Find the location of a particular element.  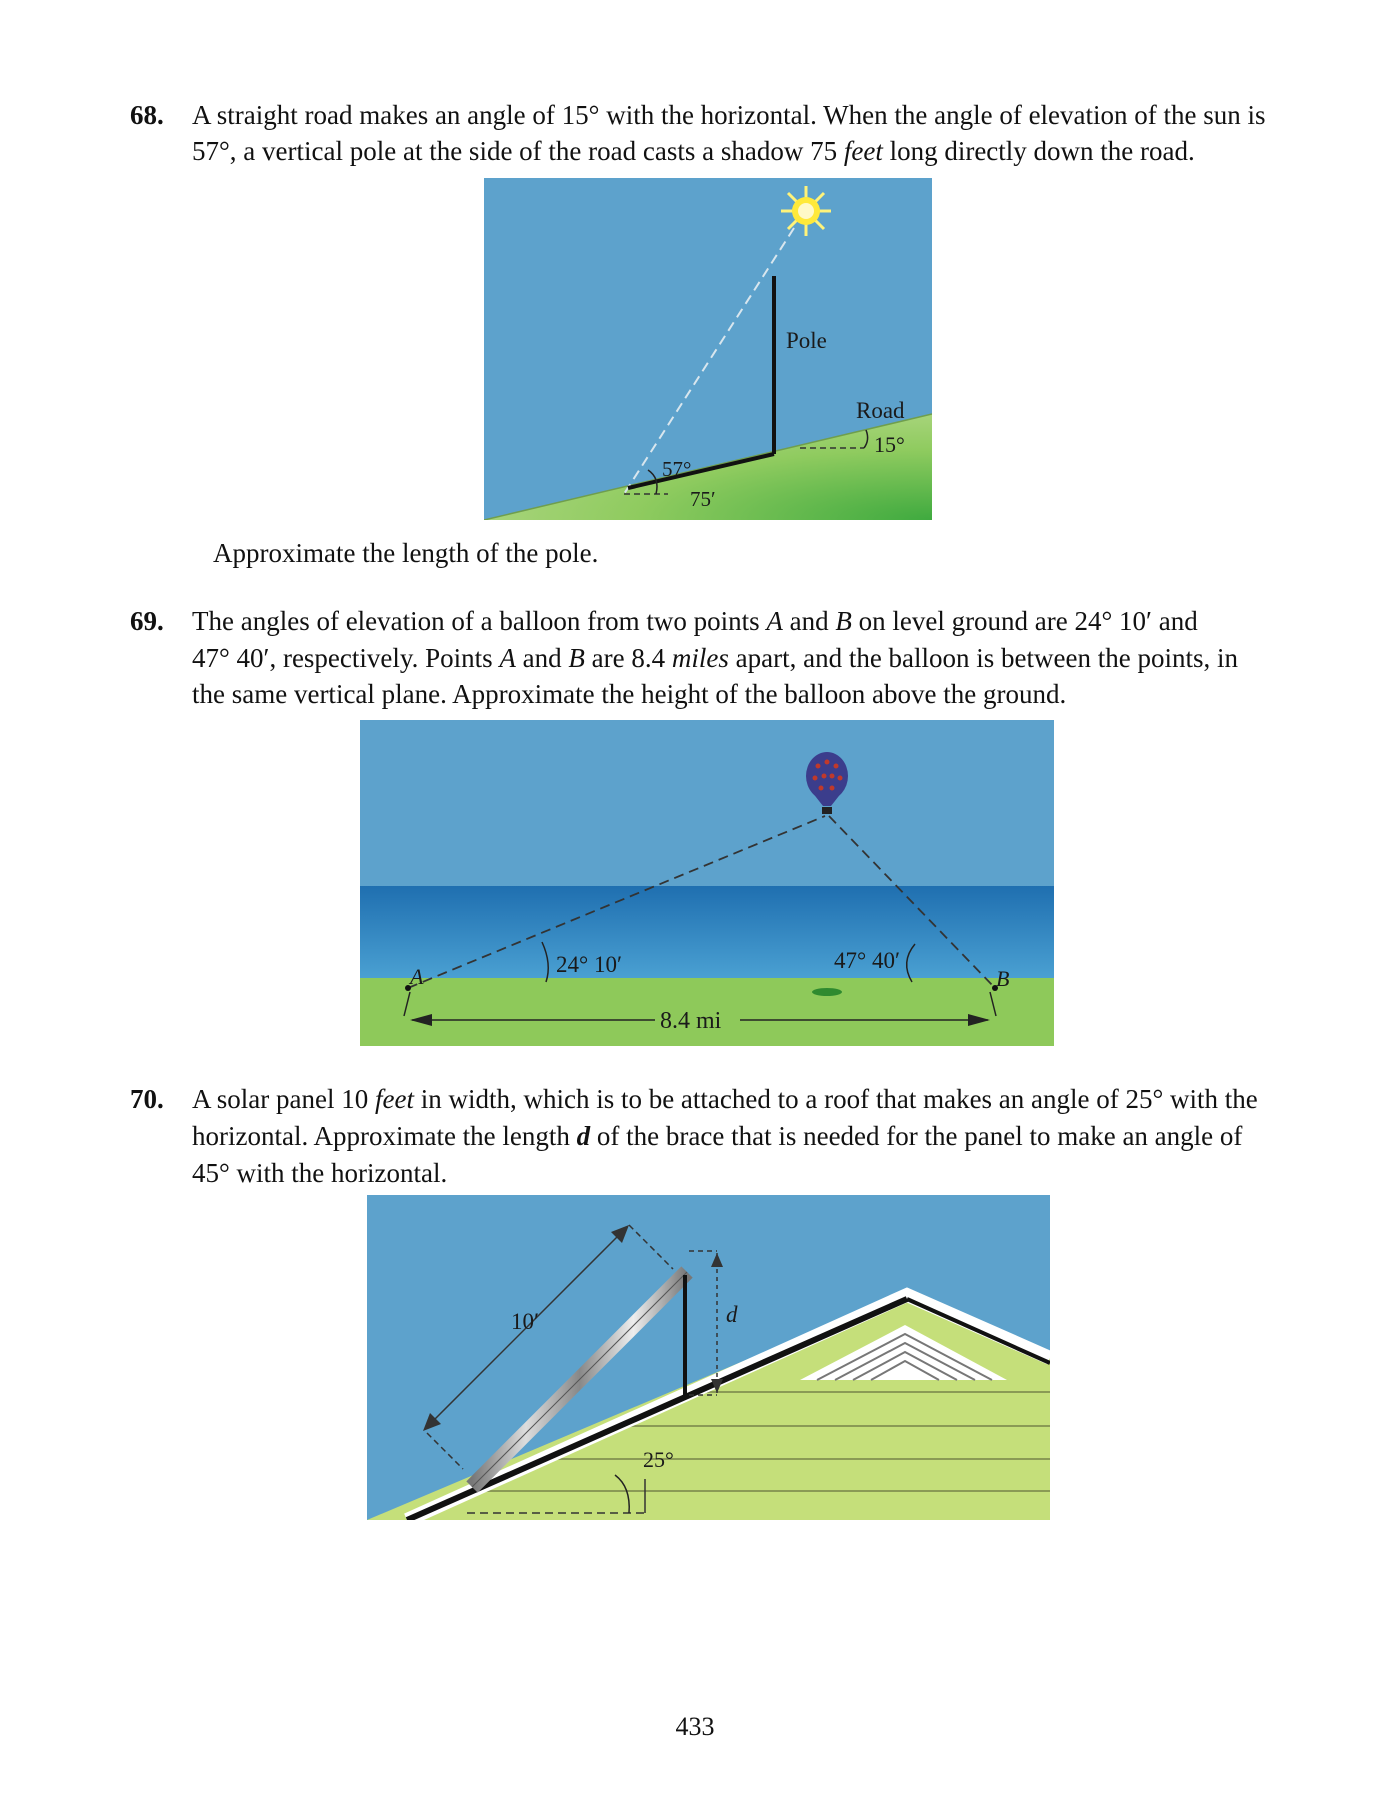

problem-number: 69. is located at coordinates (147, 621).